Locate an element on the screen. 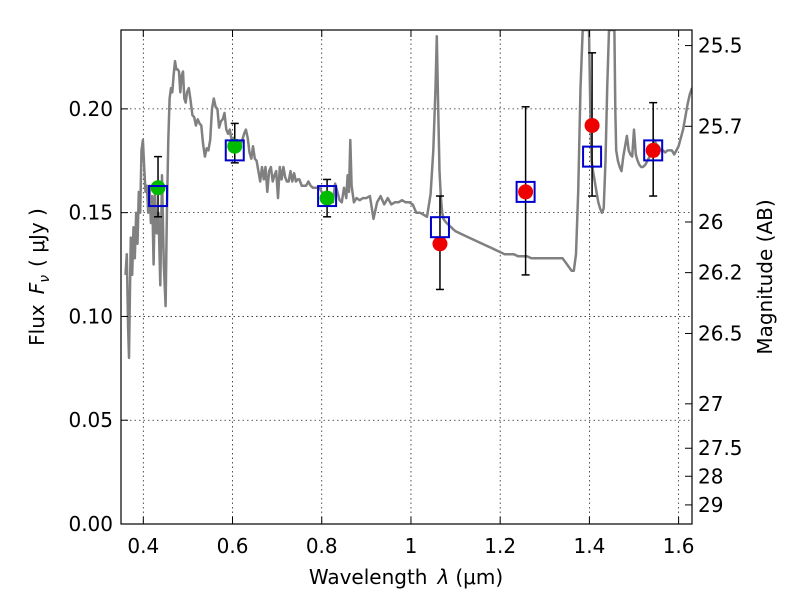 This screenshot has height=600, width=800. y-tick-label: 0.15 is located at coordinates (90, 213).